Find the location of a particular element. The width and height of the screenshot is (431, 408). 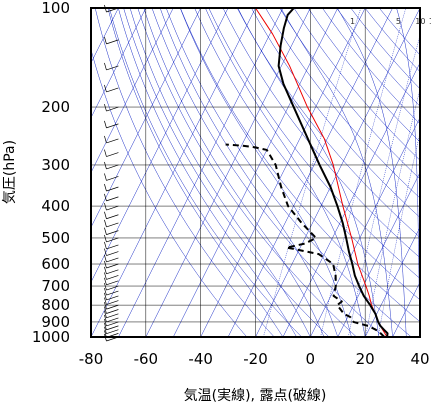

mixing-ratio-label: 5 is located at coordinates (398, 21).